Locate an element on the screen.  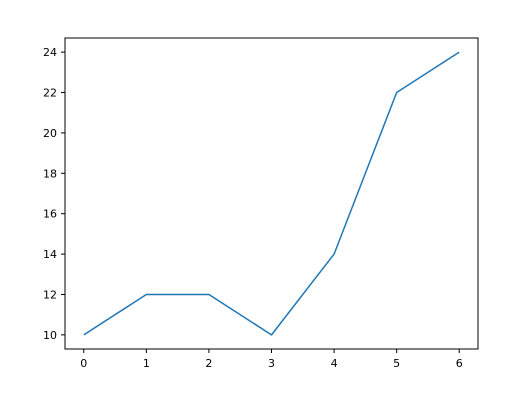
y-tick-label: 12 is located at coordinates (50, 294).